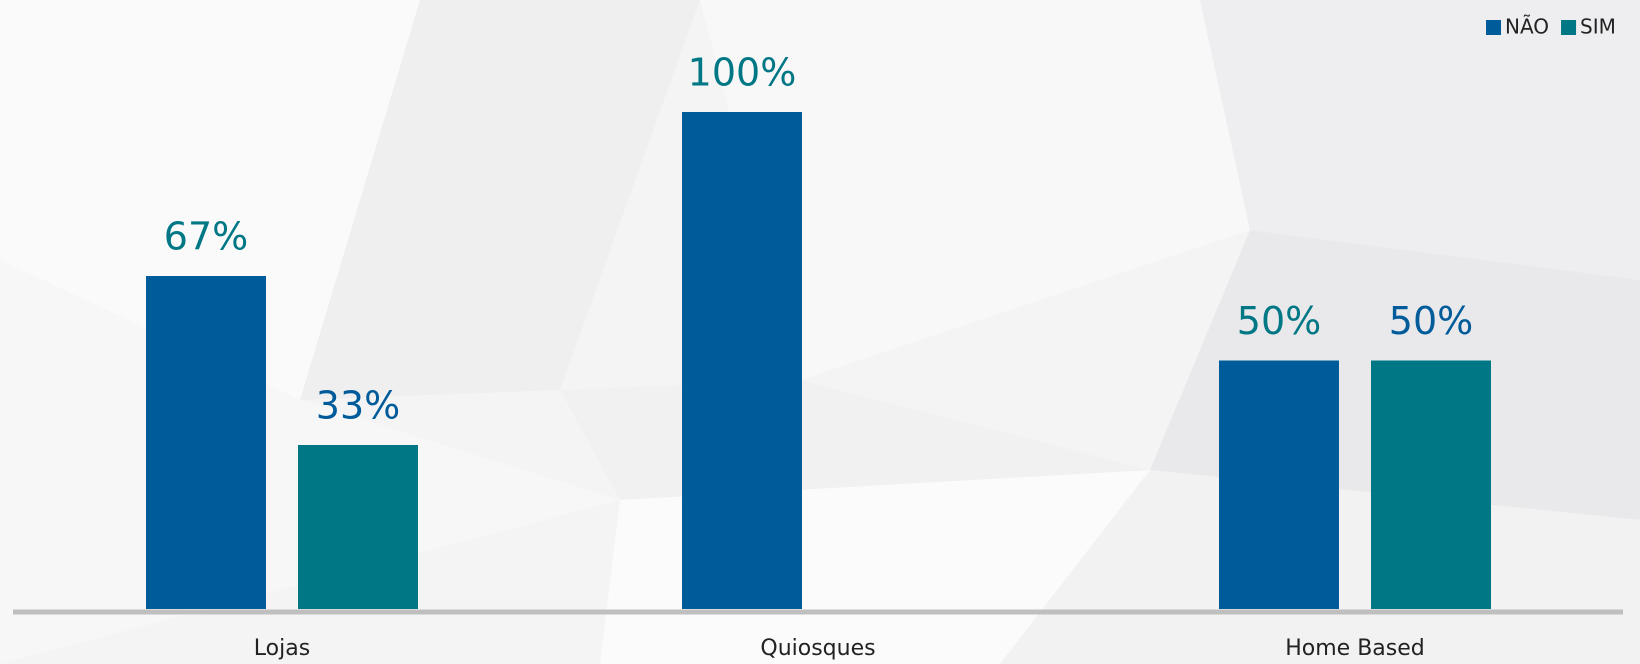  What do you see at coordinates (817, 648) in the screenshot?
I see `x-tick-label: Quiosques` at bounding box center [817, 648].